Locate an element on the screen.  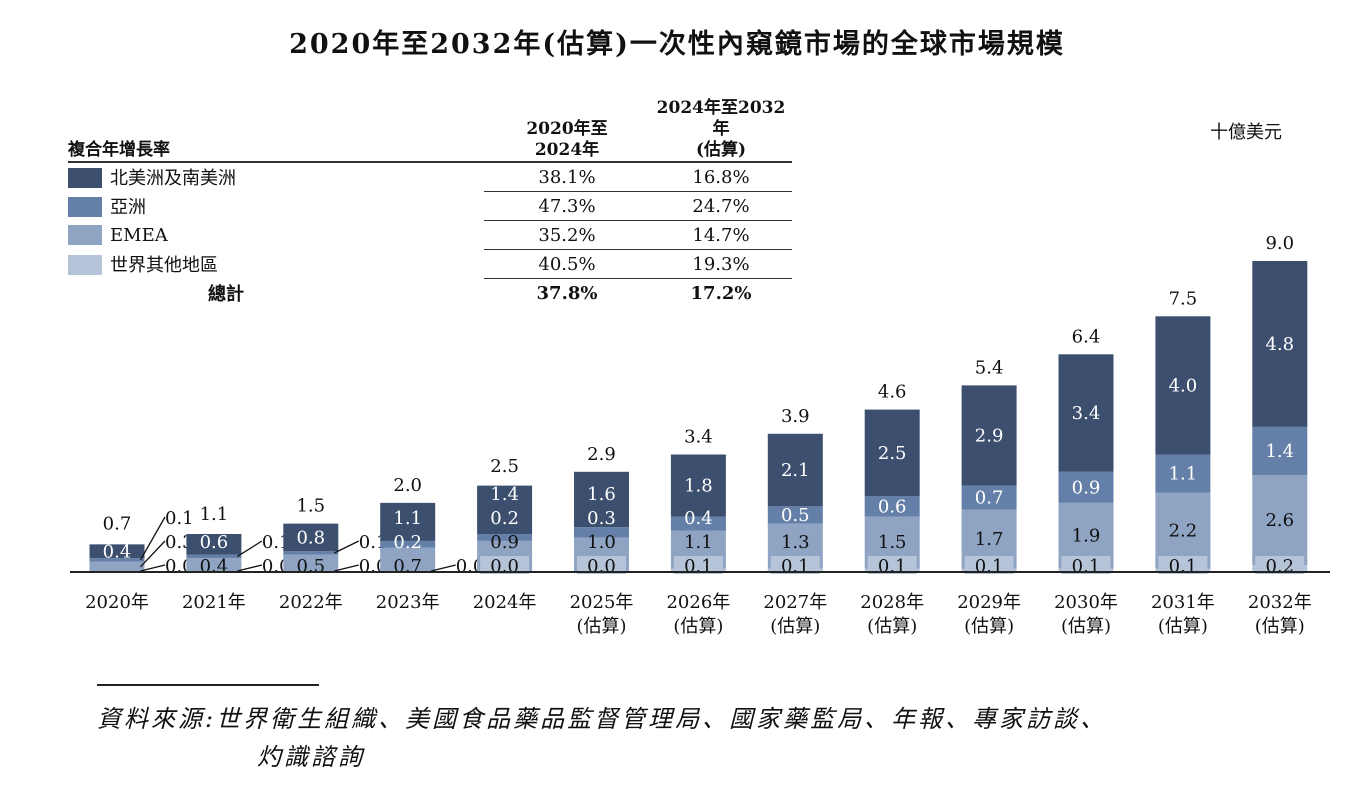
segment-label: 2.9 is located at coordinates (989, 436).